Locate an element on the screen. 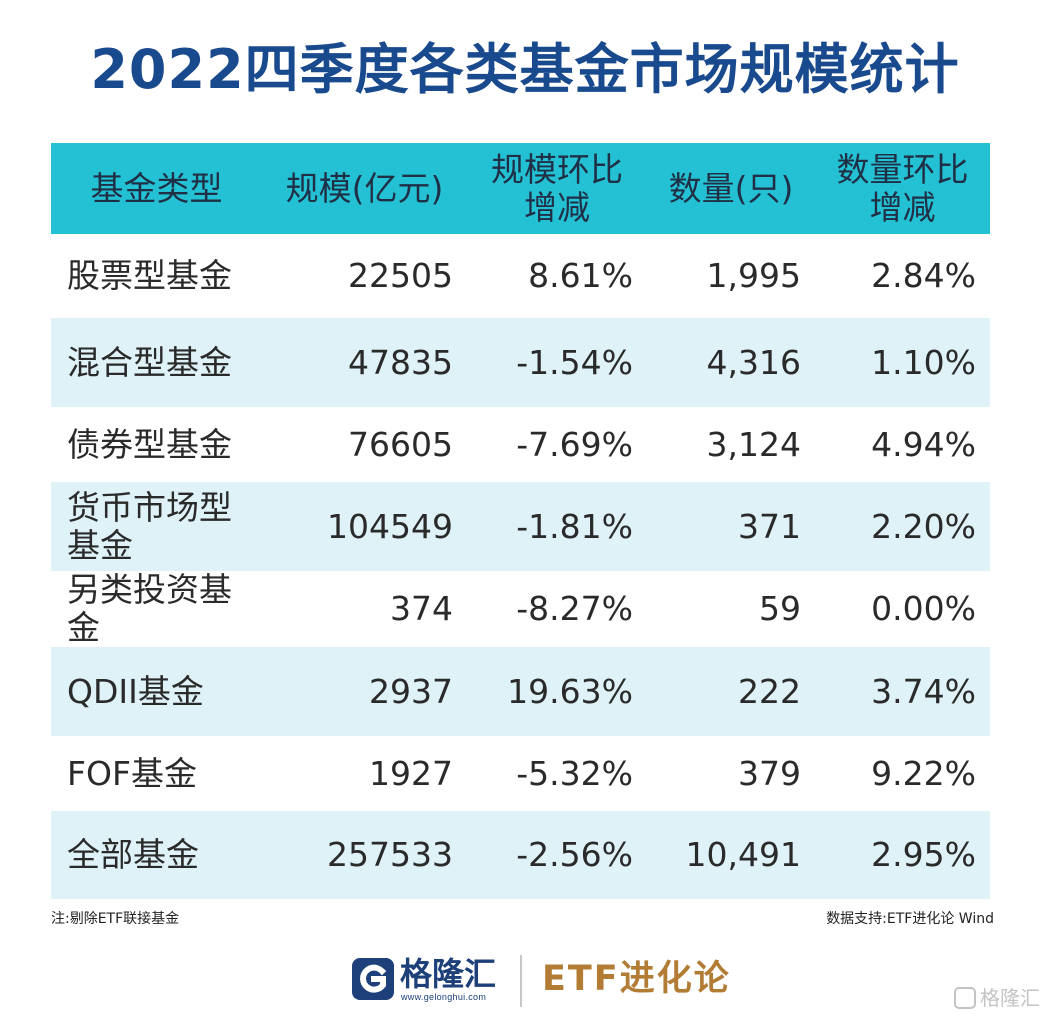 Image resolution: width=1050 pixels, height=1023 pixels. cell-fund-type: 混合型基金 is located at coordinates (156, 362).